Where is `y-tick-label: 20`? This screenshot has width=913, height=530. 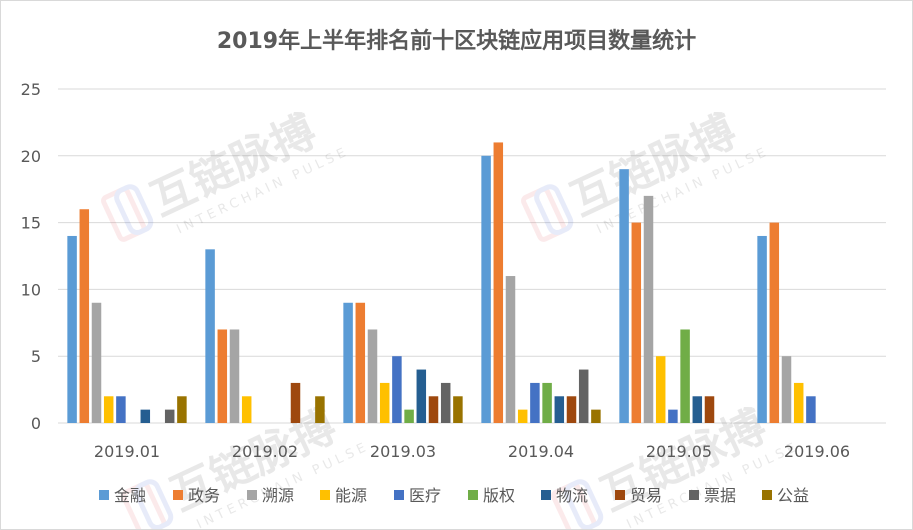 y-tick-label: 20 is located at coordinates (31, 156).